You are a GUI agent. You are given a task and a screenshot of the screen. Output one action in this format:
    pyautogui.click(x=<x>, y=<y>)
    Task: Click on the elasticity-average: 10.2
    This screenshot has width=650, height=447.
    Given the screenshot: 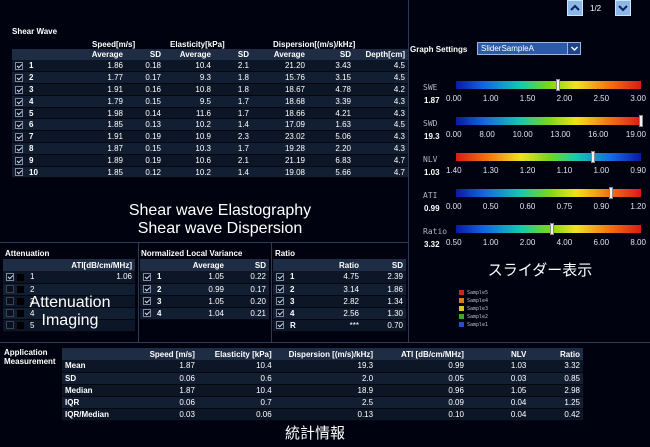 What is the action you would take?
    pyautogui.click(x=189, y=172)
    